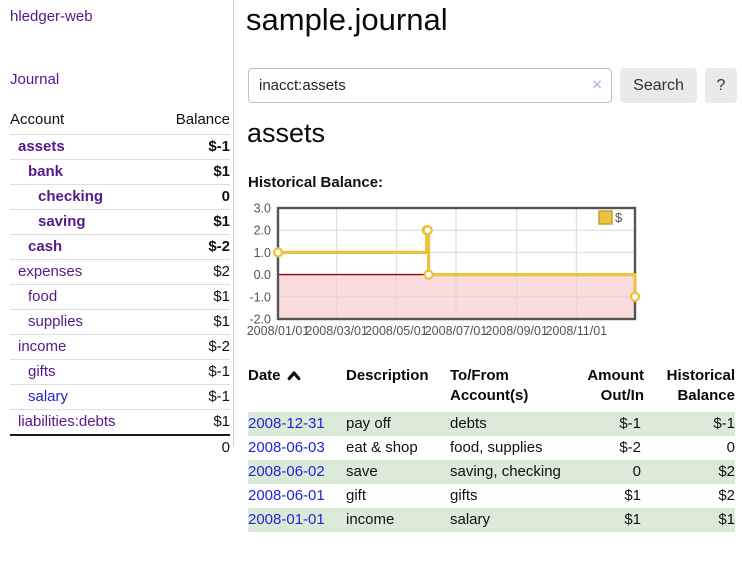 This screenshot has width=742, height=582. I want to click on account-row: liabilities:debts $1, so click(120, 422).